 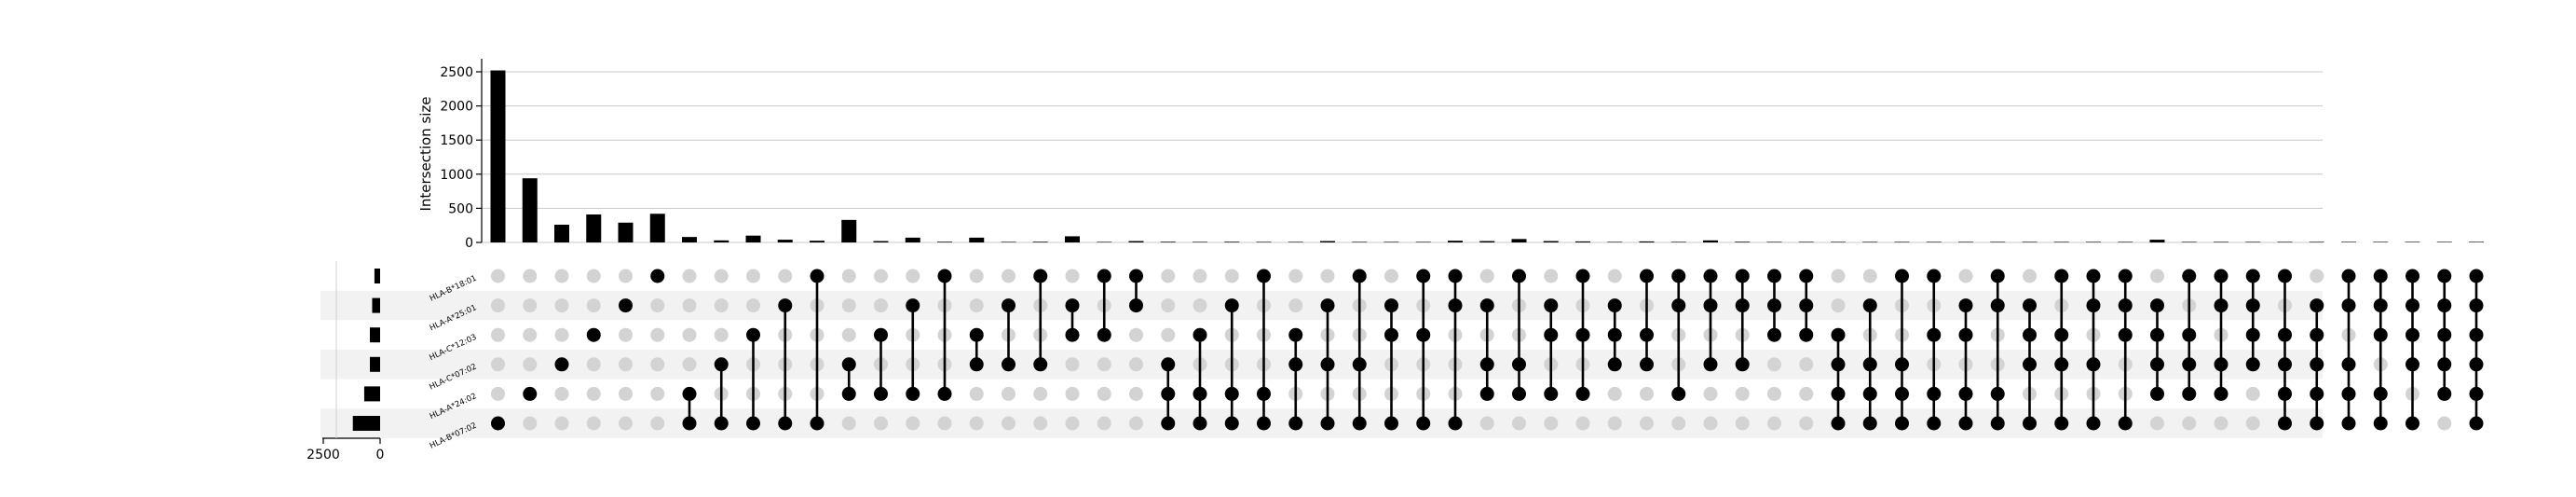 I want to click on set-size-axis: 2500 0, so click(x=345, y=361).